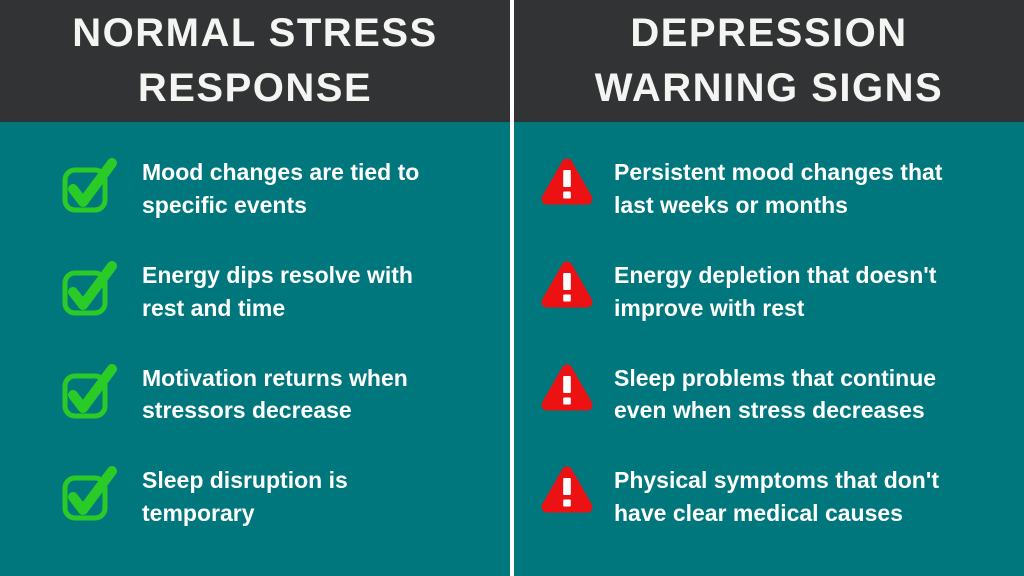  I want to click on right-header: DEPRESSION WARNING SIGNS, so click(769, 61).